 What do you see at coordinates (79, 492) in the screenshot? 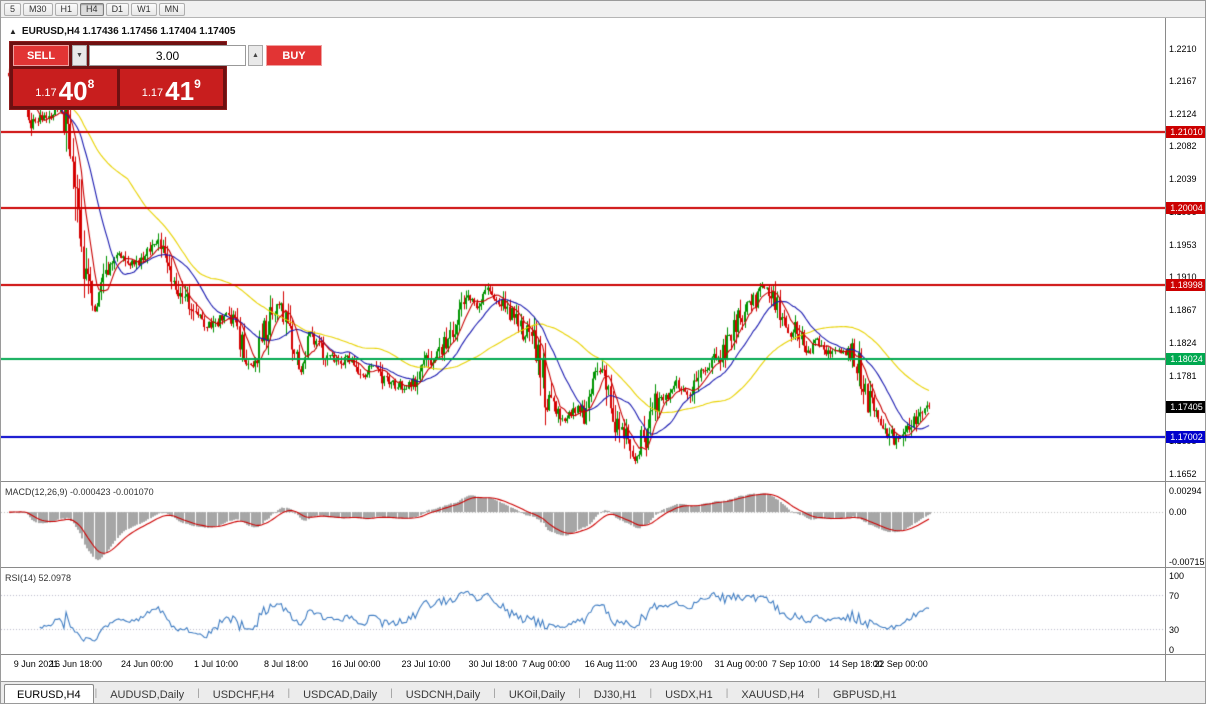
I see `macd-indicator-label: MACD(12,26,9) -0.000423 -0.001070` at bounding box center [79, 492].